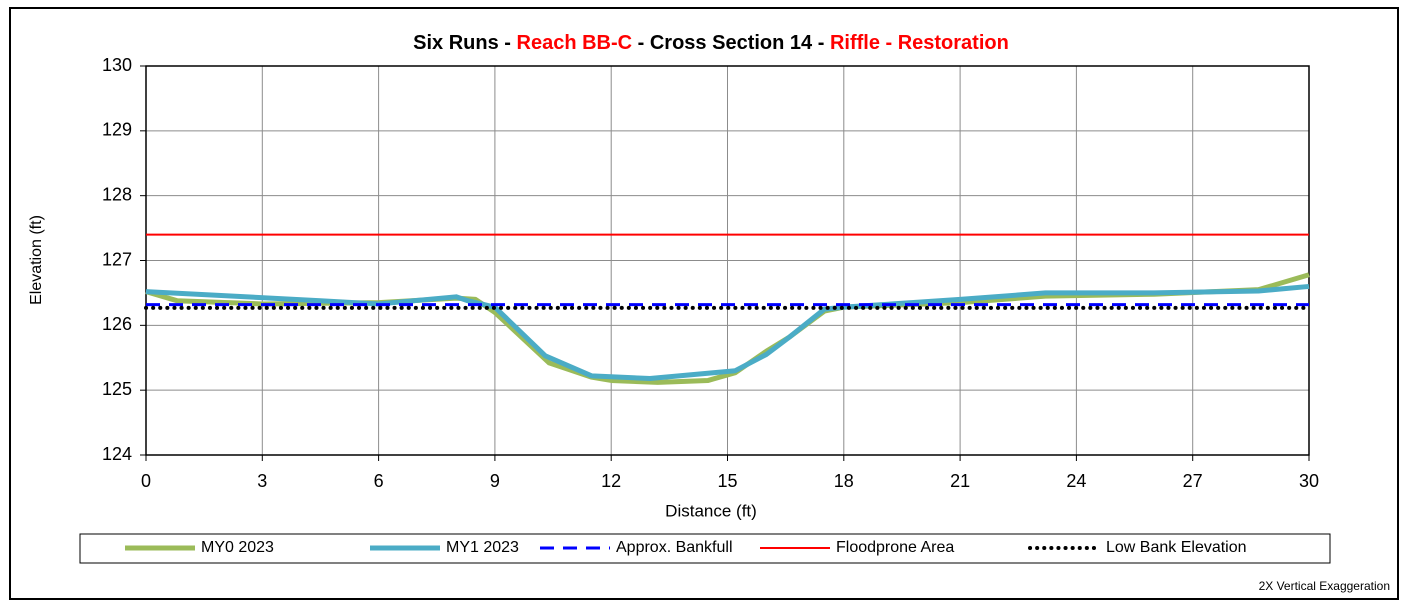 This screenshot has height=602, width=1403. Describe the element at coordinates (575, 43) in the screenshot. I see `title-part: Reach BB-C` at that location.